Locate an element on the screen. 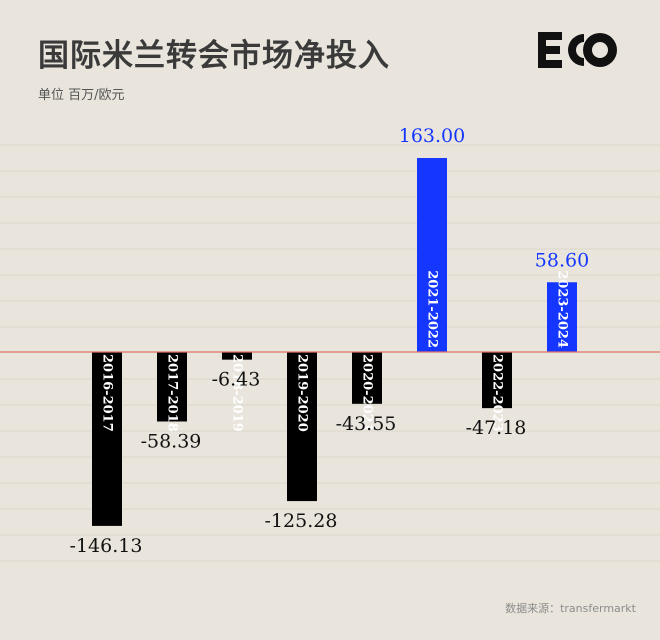 This screenshot has width=660, height=640. value-label: -47.18 is located at coordinates (496, 428).